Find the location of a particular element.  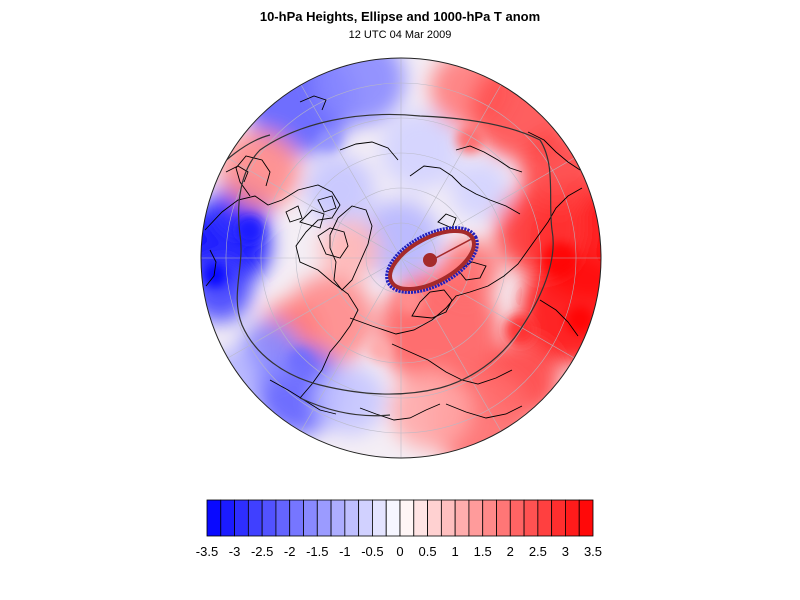

colorbar-tick-label: 0 is located at coordinates (399, 551).